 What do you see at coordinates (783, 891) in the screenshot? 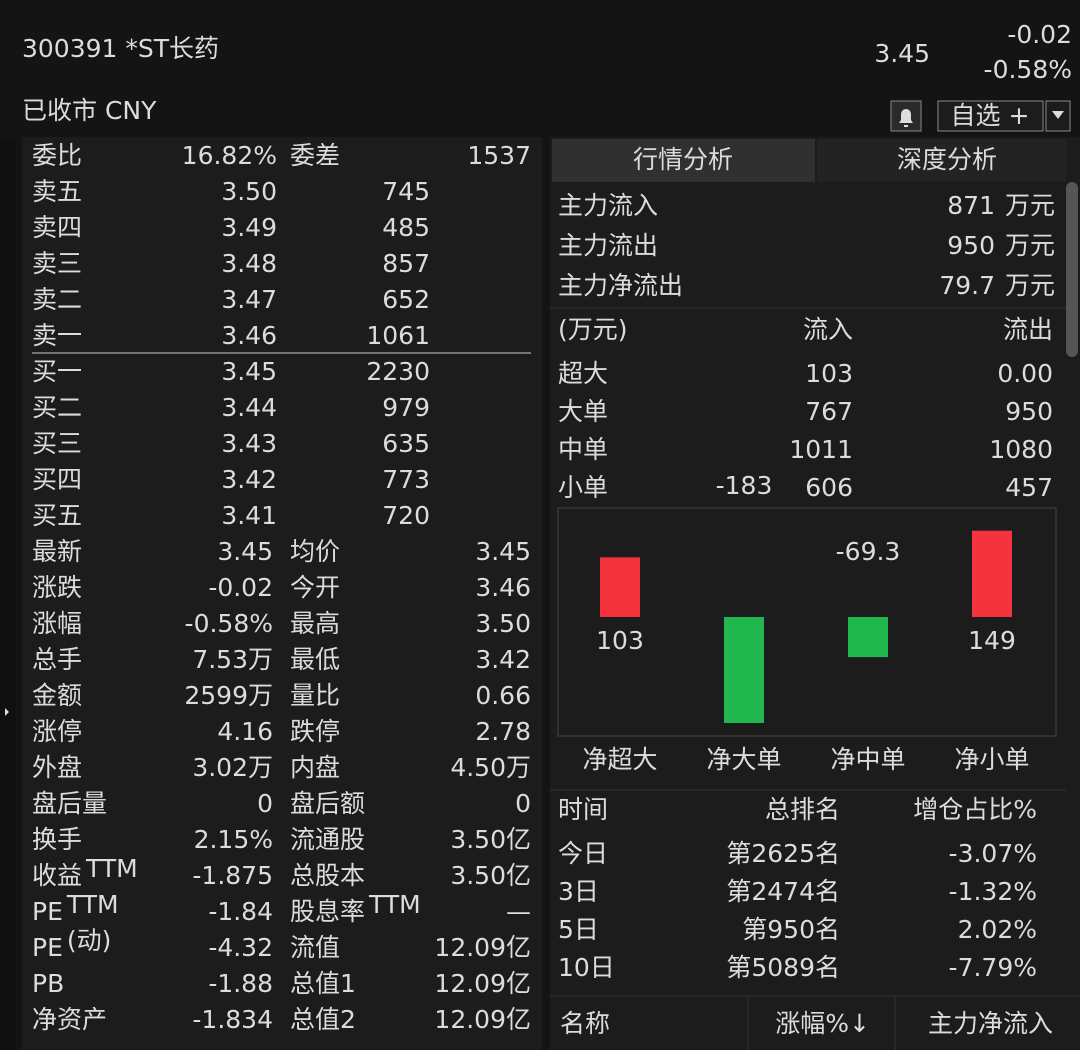
I see `rank-position: 第2474名` at bounding box center [783, 891].